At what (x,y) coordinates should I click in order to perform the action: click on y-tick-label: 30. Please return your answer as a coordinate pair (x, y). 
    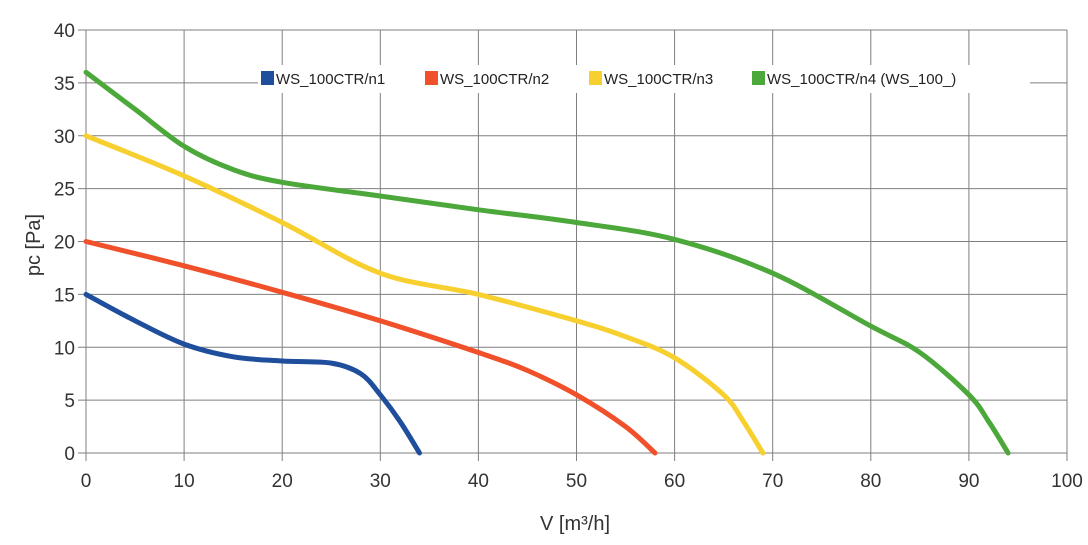
    Looking at the image, I should click on (64, 137).